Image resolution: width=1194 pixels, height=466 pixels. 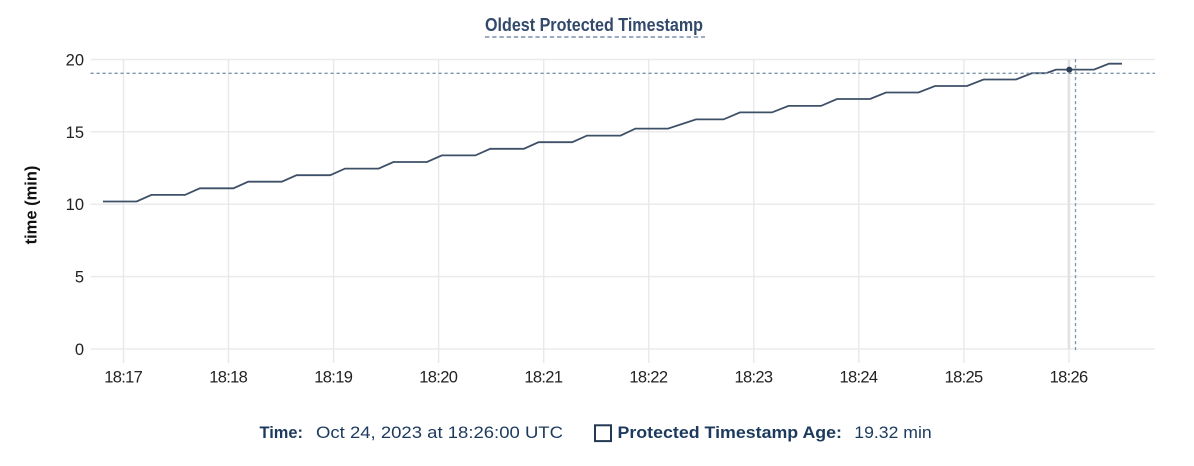 What do you see at coordinates (439, 432) in the screenshot?
I see `svg-text: Oct 24, 2023 at 18:26:00 UTC` at bounding box center [439, 432].